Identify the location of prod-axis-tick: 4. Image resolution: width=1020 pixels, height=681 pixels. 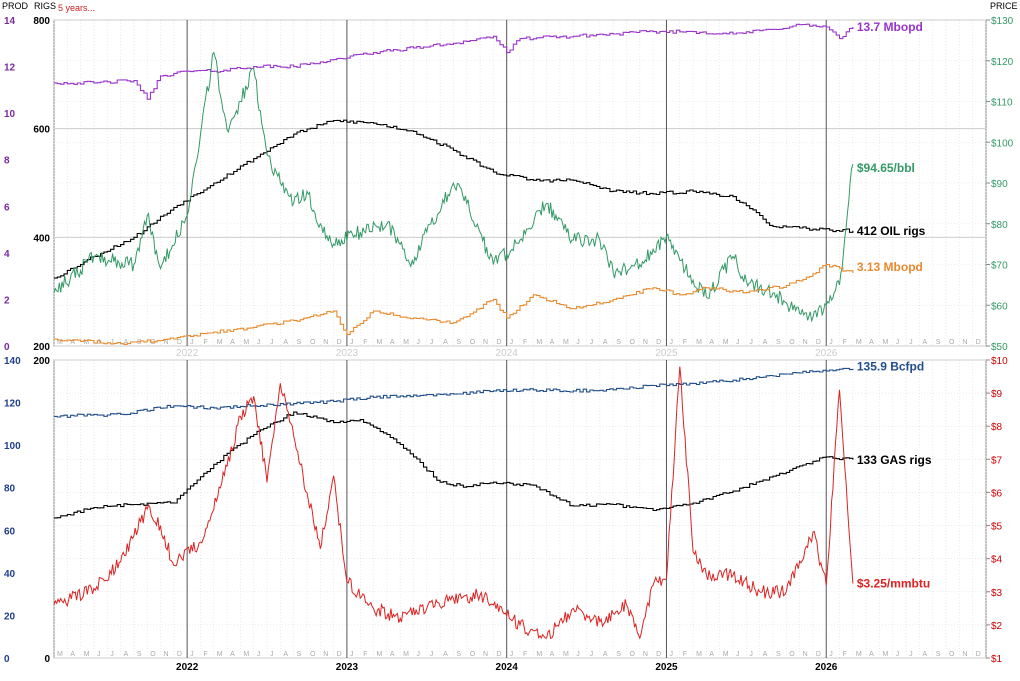
(7, 254).